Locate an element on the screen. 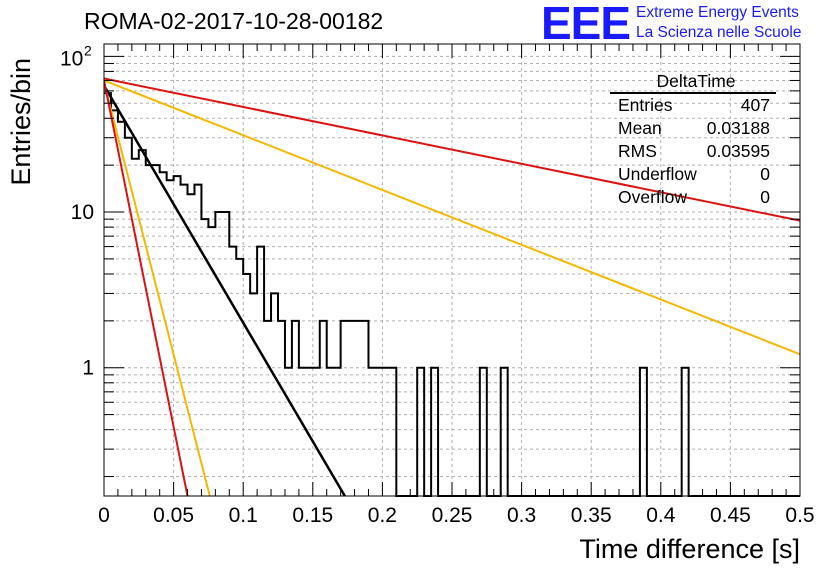 This screenshot has height=572, width=836. stats-label: RMS is located at coordinates (637, 151).